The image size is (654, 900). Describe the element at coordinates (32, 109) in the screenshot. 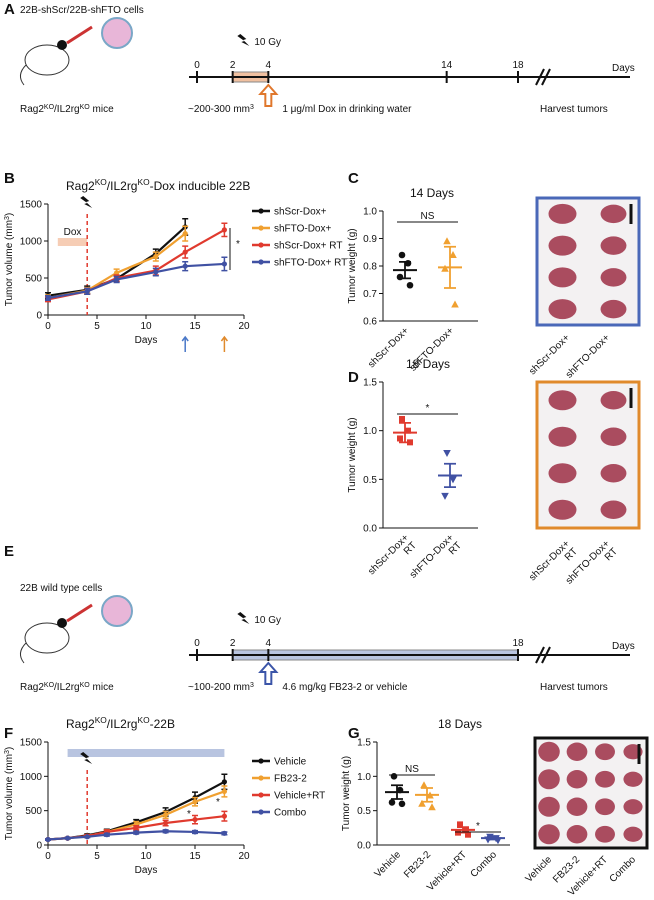

I see `mice-label-part: Rag2` at that location.